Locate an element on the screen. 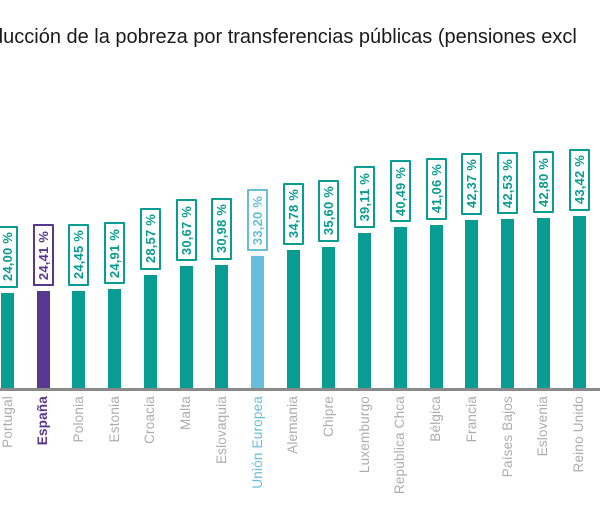 This screenshot has width=600, height=507. category-label-text: Bélgica is located at coordinates (436, 419).